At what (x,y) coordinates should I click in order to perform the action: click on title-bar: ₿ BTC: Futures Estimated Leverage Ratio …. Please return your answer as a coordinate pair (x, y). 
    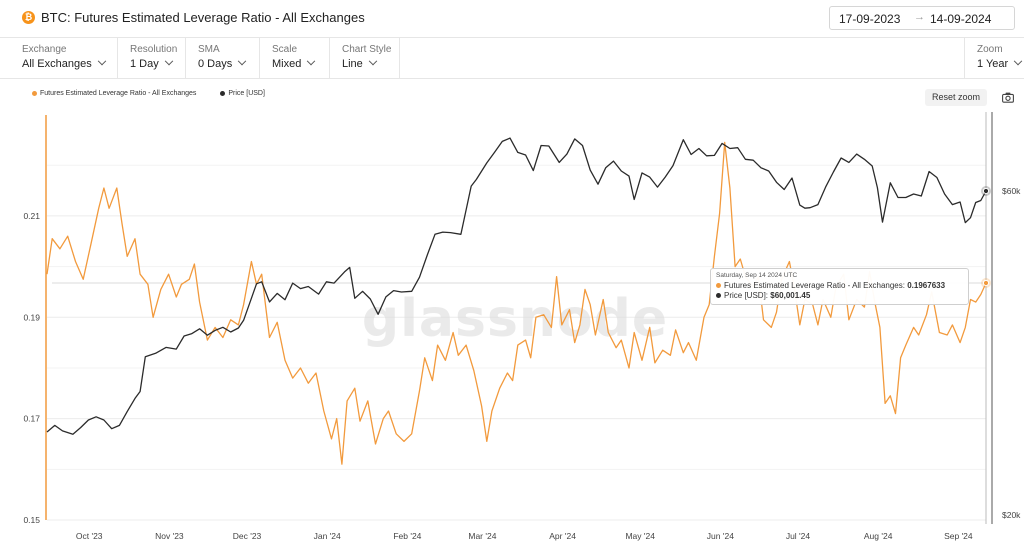
    Looking at the image, I should click on (512, 19).